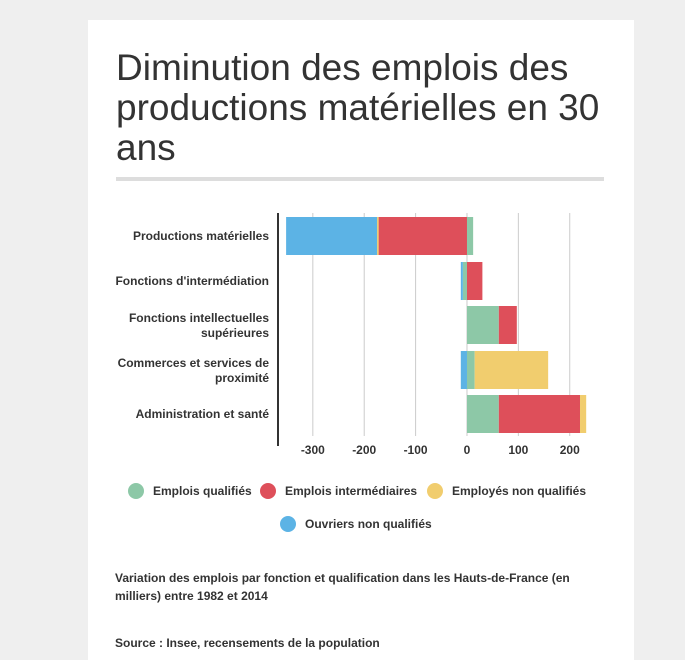  I want to click on legend-item-emplois-intermediaires: Emplois intermédiaires, so click(338, 491).